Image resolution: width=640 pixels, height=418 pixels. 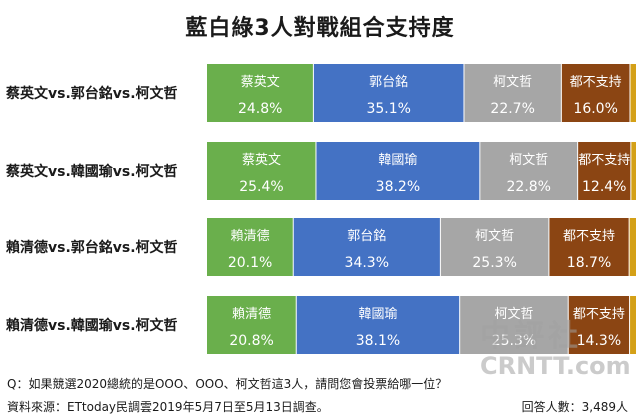 What do you see at coordinates (227, 384) in the screenshot?
I see `survey-question: Q：如果競選2020總統的是OOO、OOO、柯文哲這3人，請問您會投票給哪一位？` at bounding box center [227, 384].